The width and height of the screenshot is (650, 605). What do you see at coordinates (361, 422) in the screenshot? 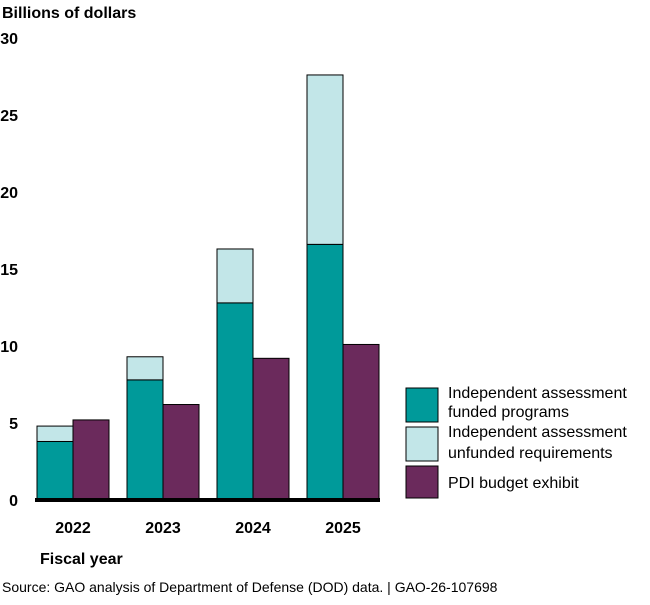
I see `bar-pdi-budget-exhibit-2025` at bounding box center [361, 422].